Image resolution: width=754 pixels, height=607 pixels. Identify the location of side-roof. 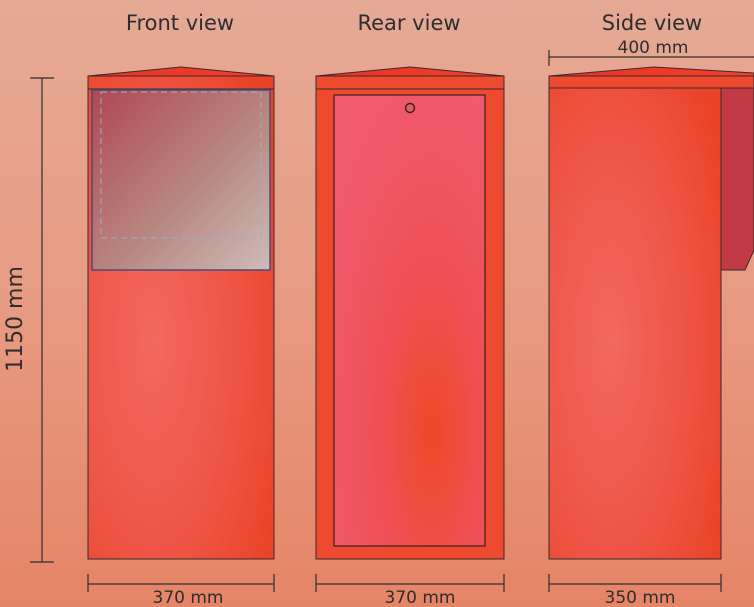
(651, 71).